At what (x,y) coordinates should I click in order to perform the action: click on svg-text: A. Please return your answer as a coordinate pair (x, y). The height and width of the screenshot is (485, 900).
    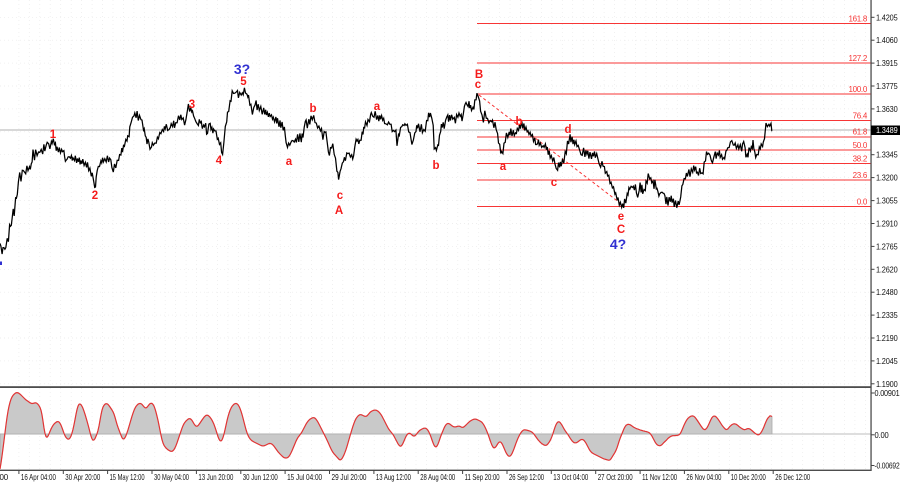
    Looking at the image, I should click on (339, 211).